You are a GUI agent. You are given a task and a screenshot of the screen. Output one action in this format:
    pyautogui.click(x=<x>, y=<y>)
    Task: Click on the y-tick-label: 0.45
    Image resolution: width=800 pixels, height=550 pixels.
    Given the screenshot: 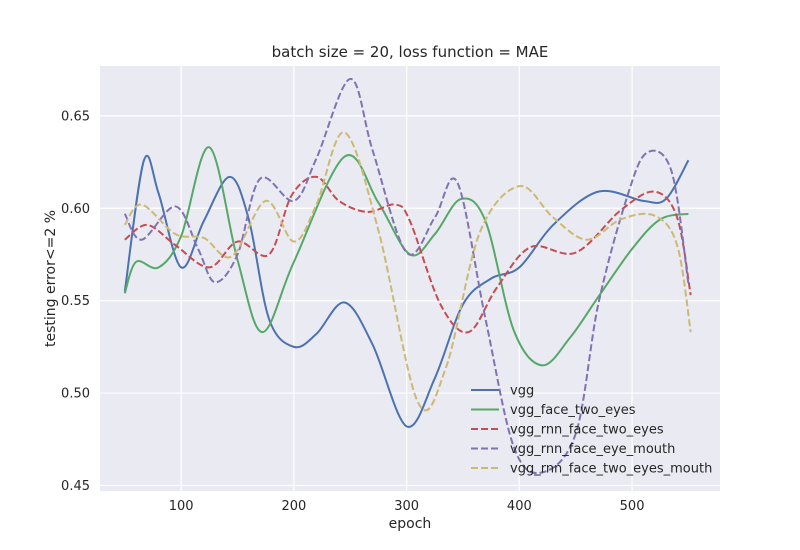 What is the action you would take?
    pyautogui.click(x=75, y=486)
    